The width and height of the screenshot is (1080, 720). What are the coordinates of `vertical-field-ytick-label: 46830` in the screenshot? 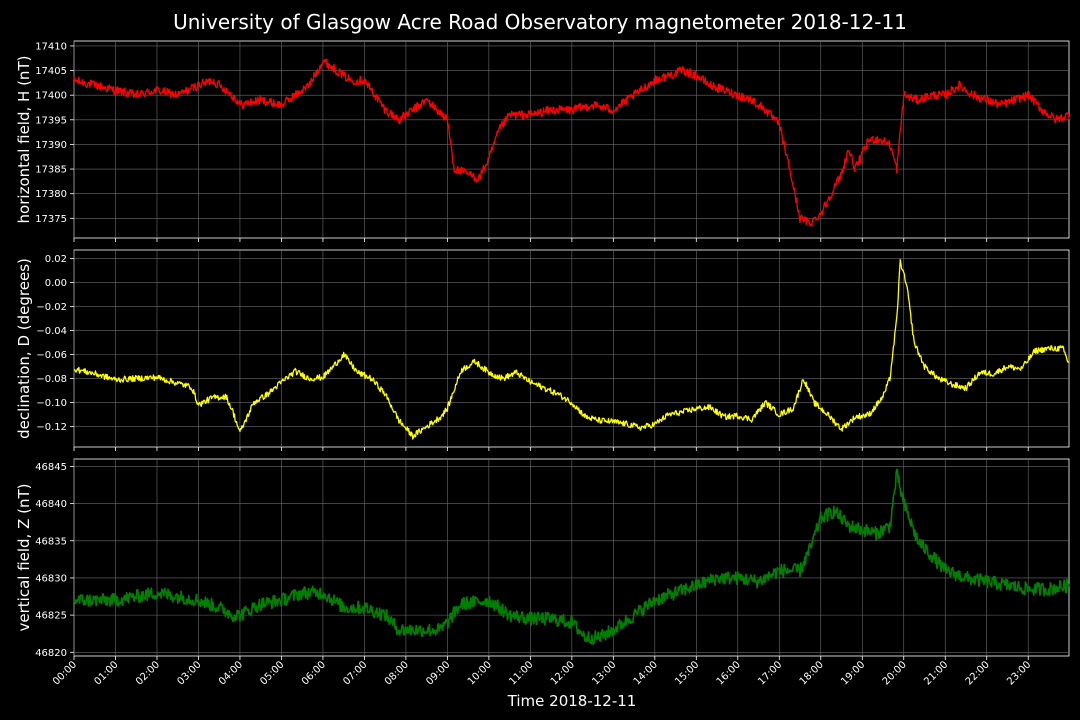 It's located at (51, 578).